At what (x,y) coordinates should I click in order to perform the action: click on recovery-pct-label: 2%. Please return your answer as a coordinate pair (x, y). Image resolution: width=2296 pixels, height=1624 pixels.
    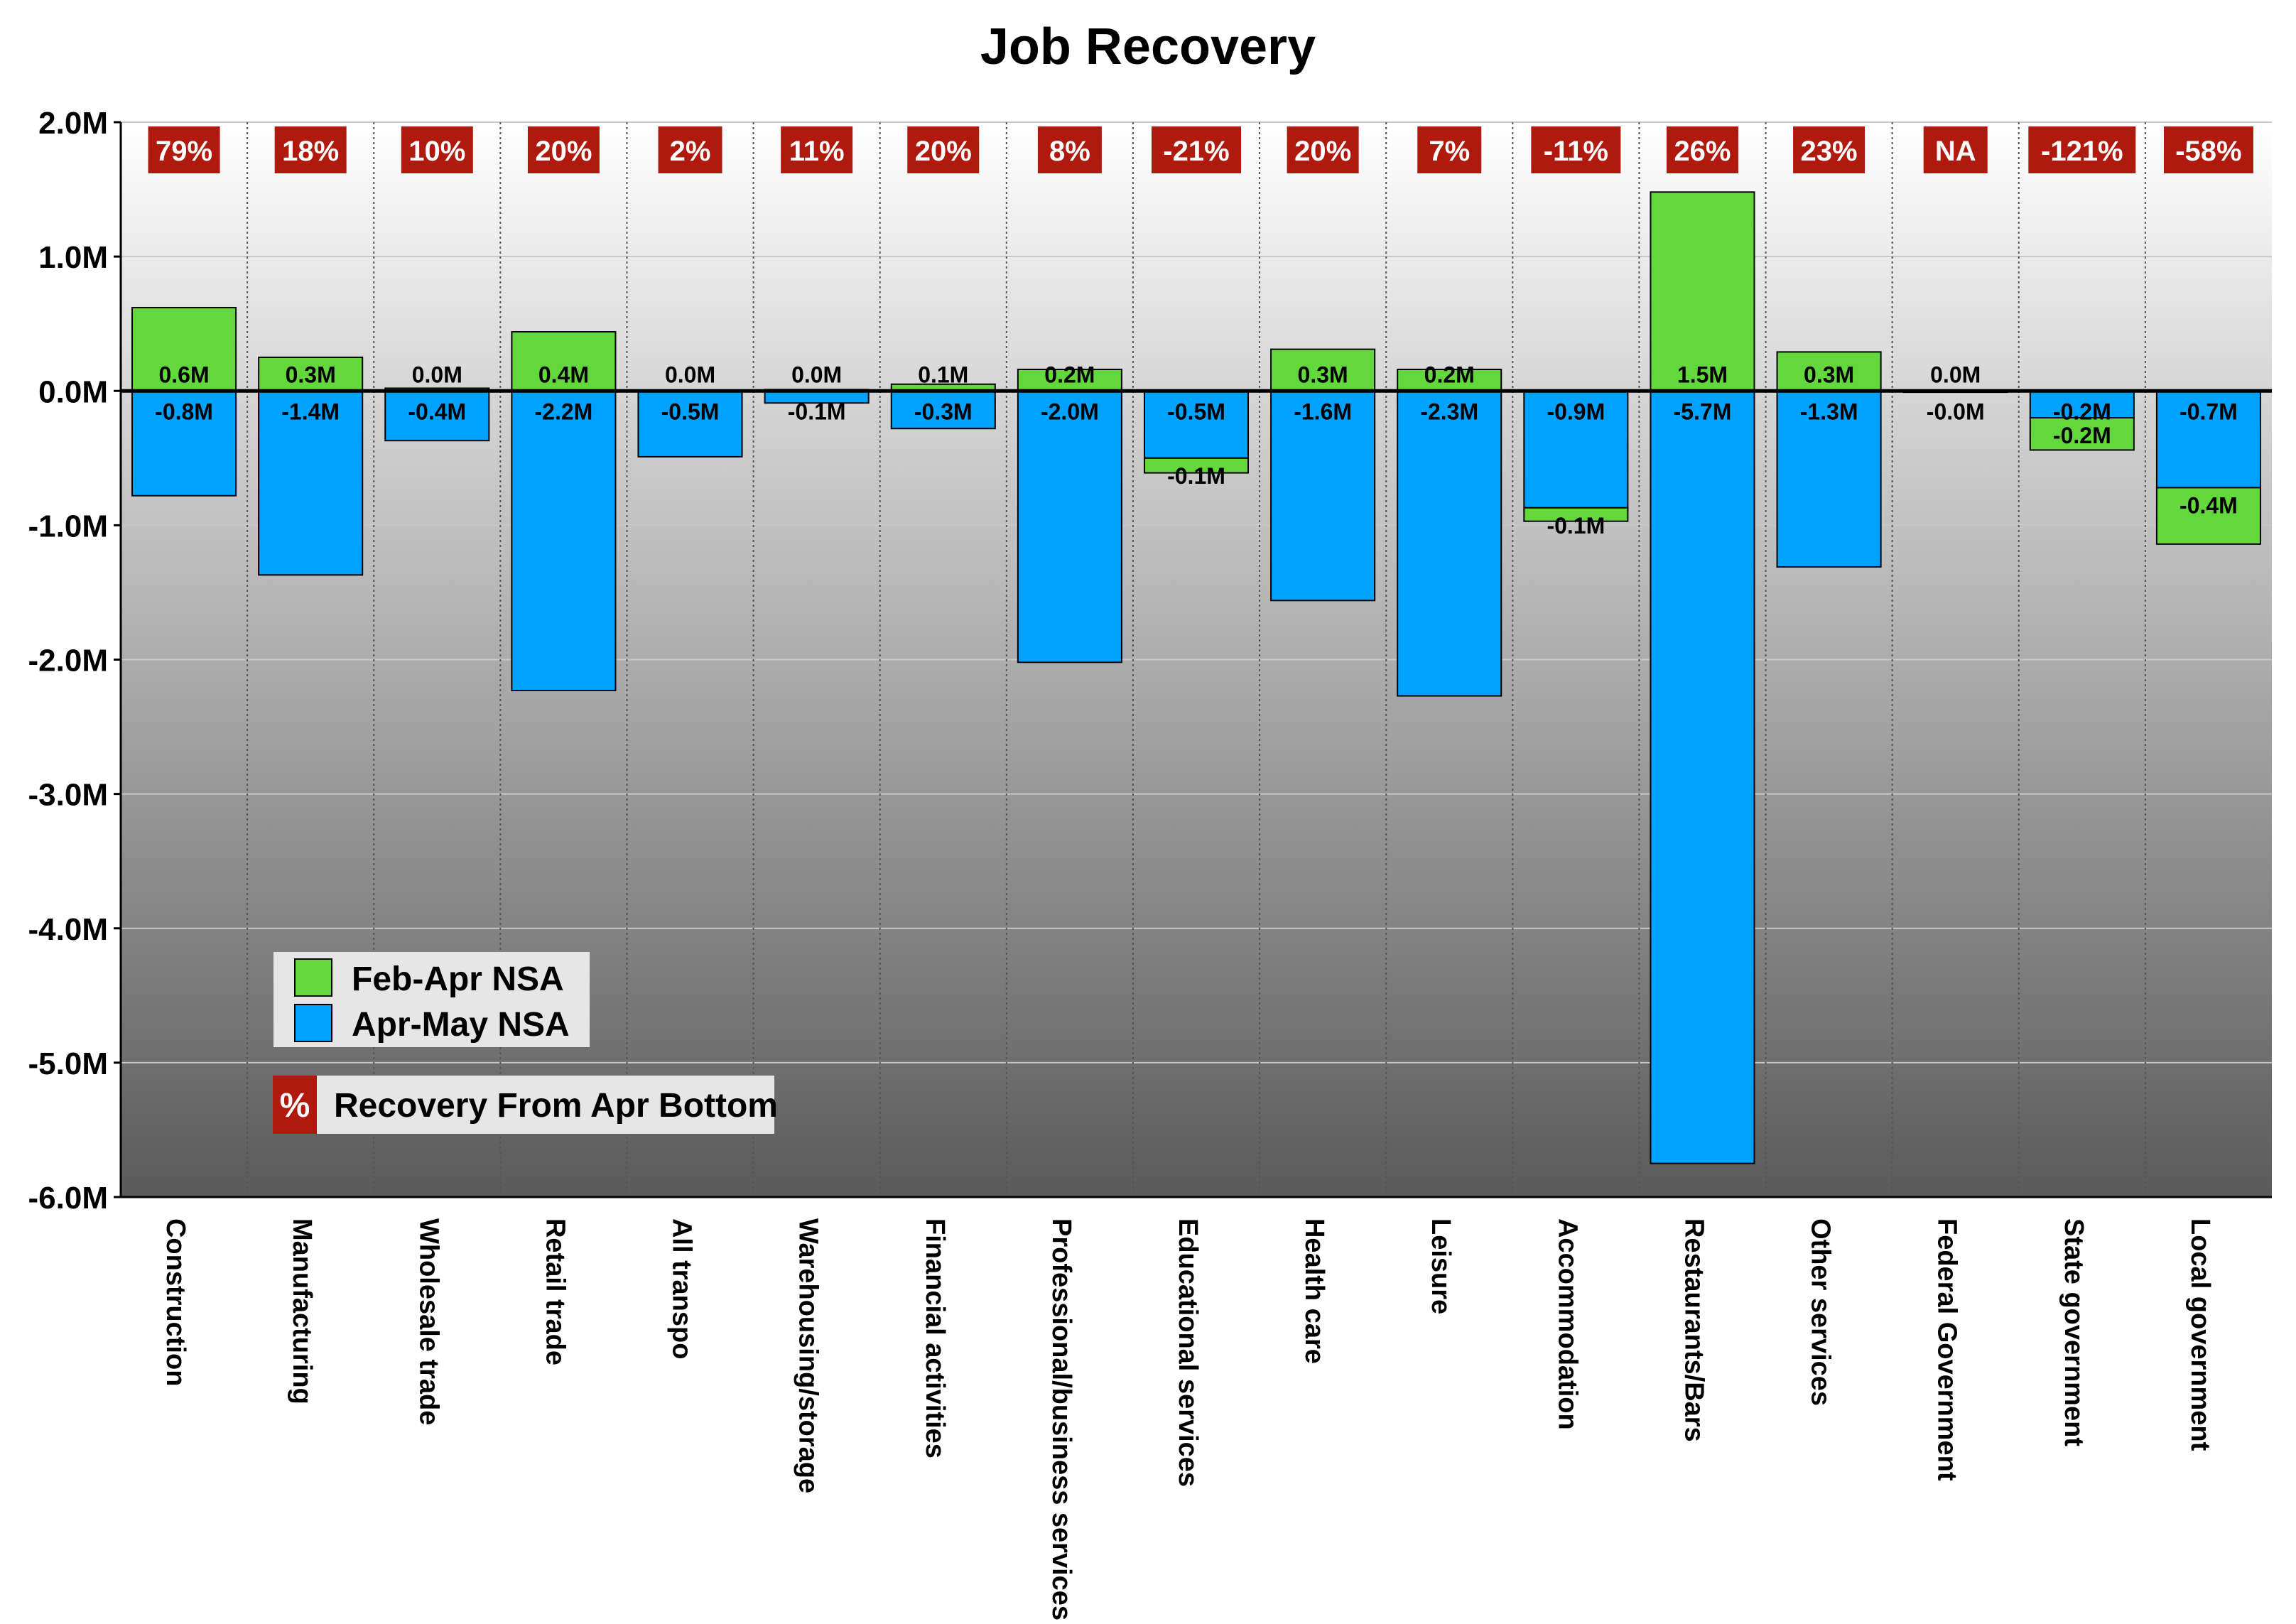
    Looking at the image, I should click on (690, 151).